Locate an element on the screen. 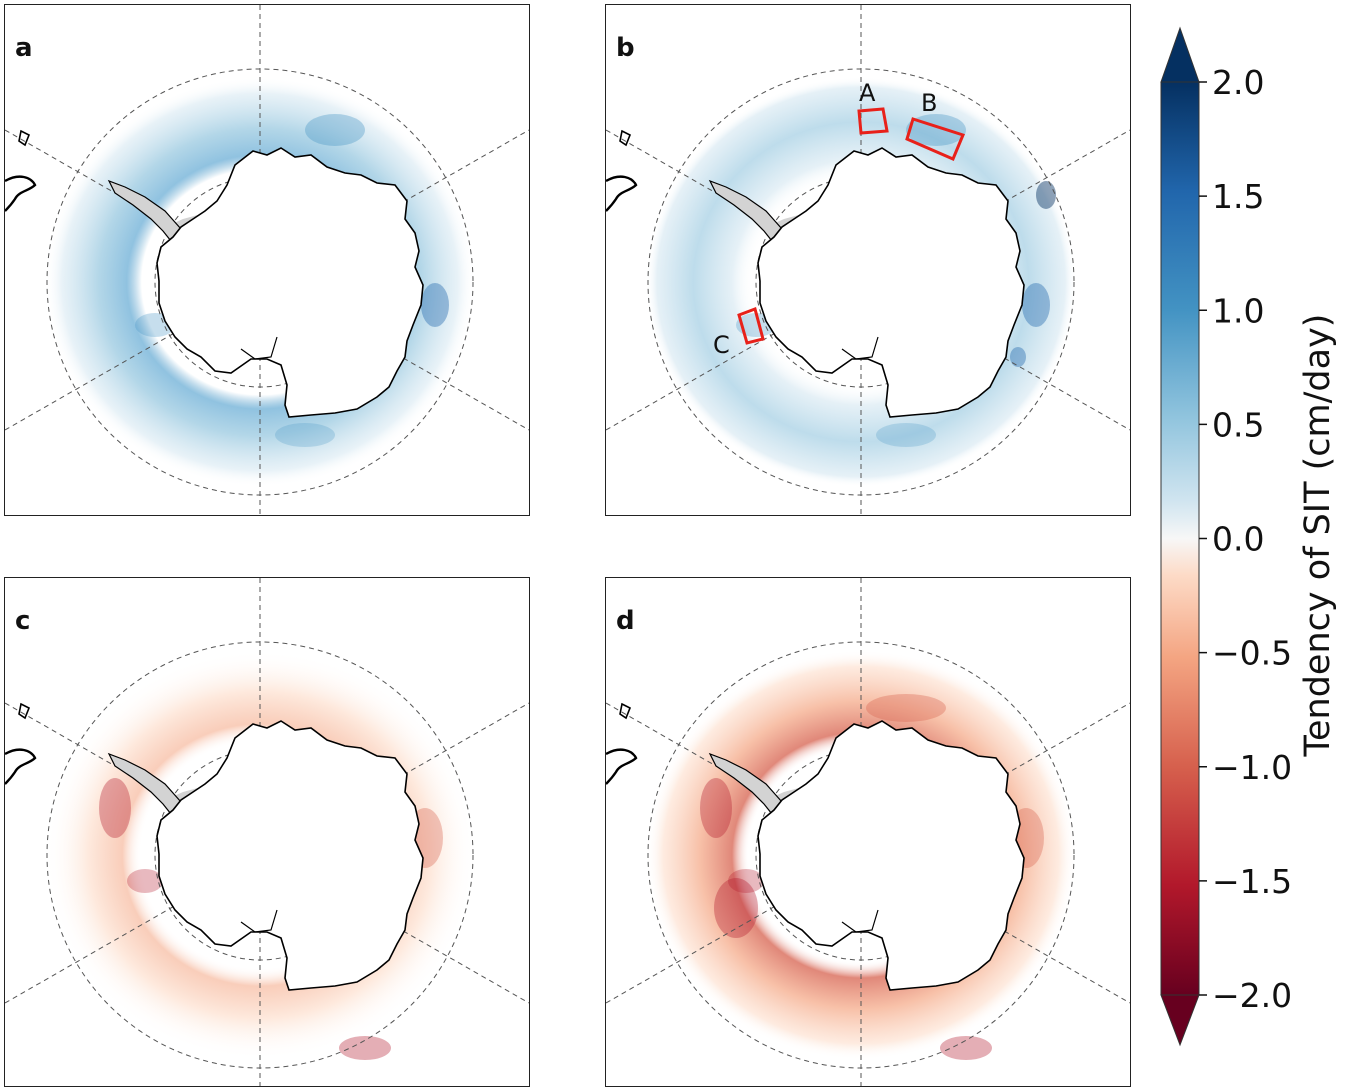  colorbar-tick-label: 2.0 is located at coordinates (1238, 82).